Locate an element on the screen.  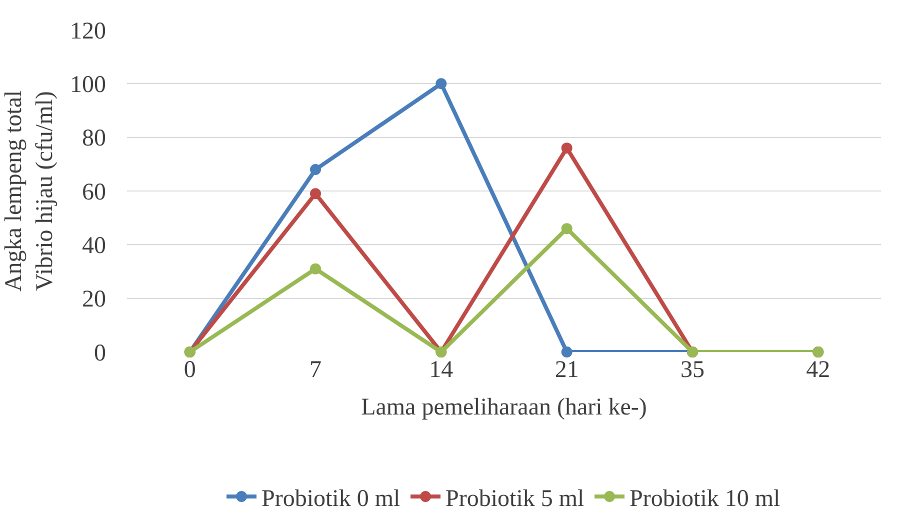
x-tick-label: 14 is located at coordinates (441, 370).